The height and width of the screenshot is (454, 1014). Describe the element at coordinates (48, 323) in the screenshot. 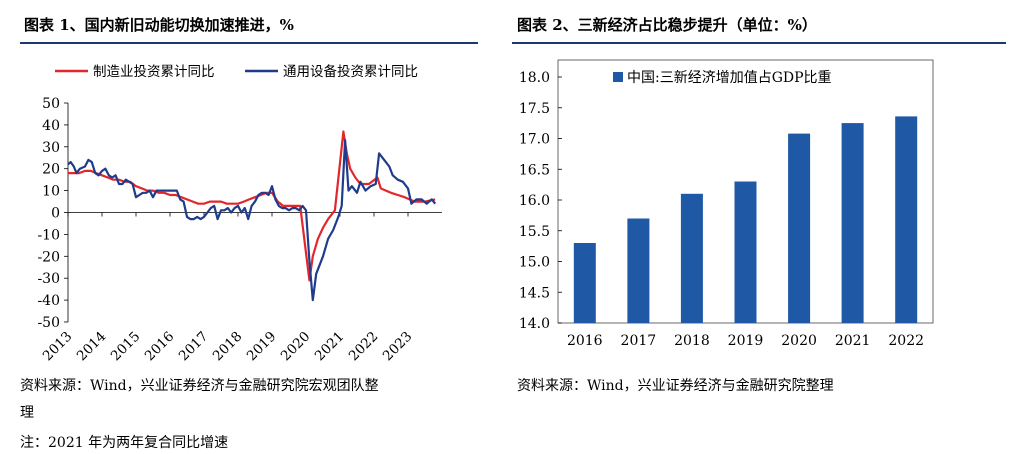

I see `left-y-tick-label: -50` at that location.